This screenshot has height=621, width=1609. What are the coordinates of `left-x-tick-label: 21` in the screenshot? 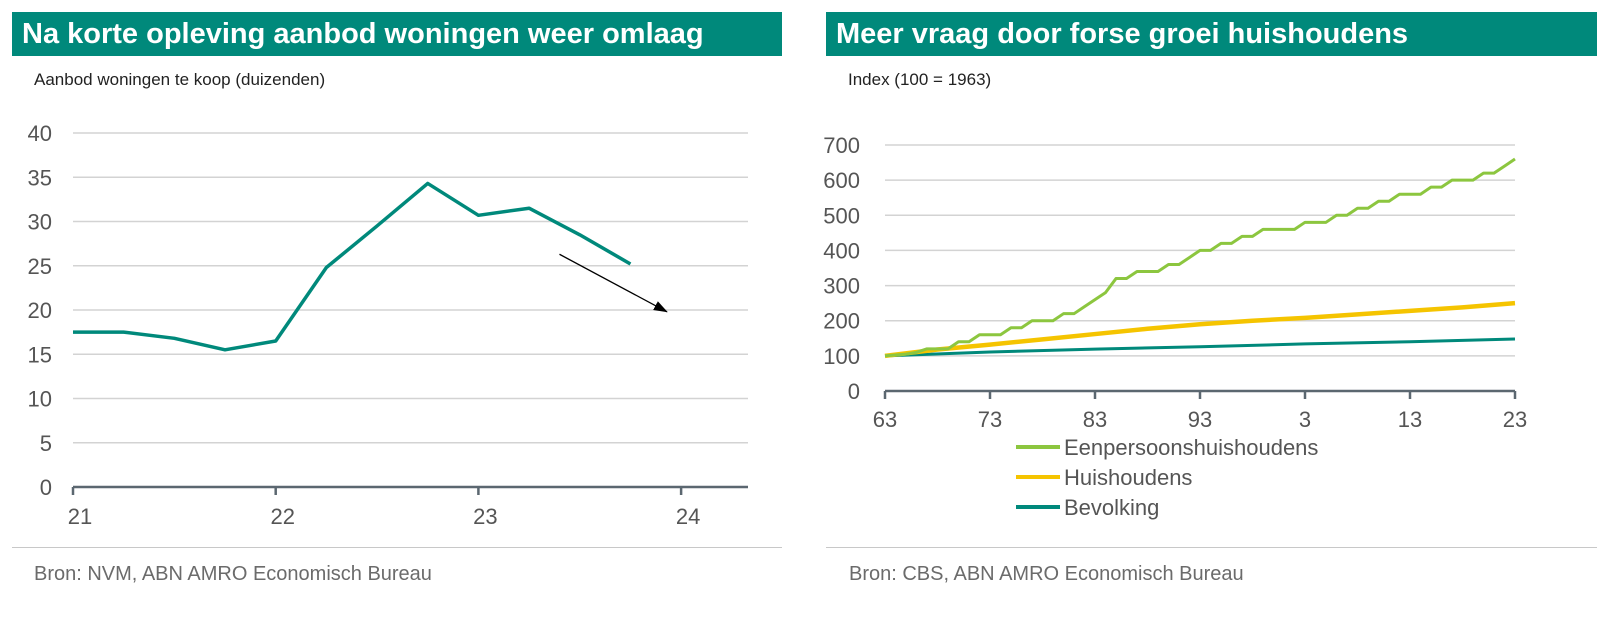 It's located at (80, 516).